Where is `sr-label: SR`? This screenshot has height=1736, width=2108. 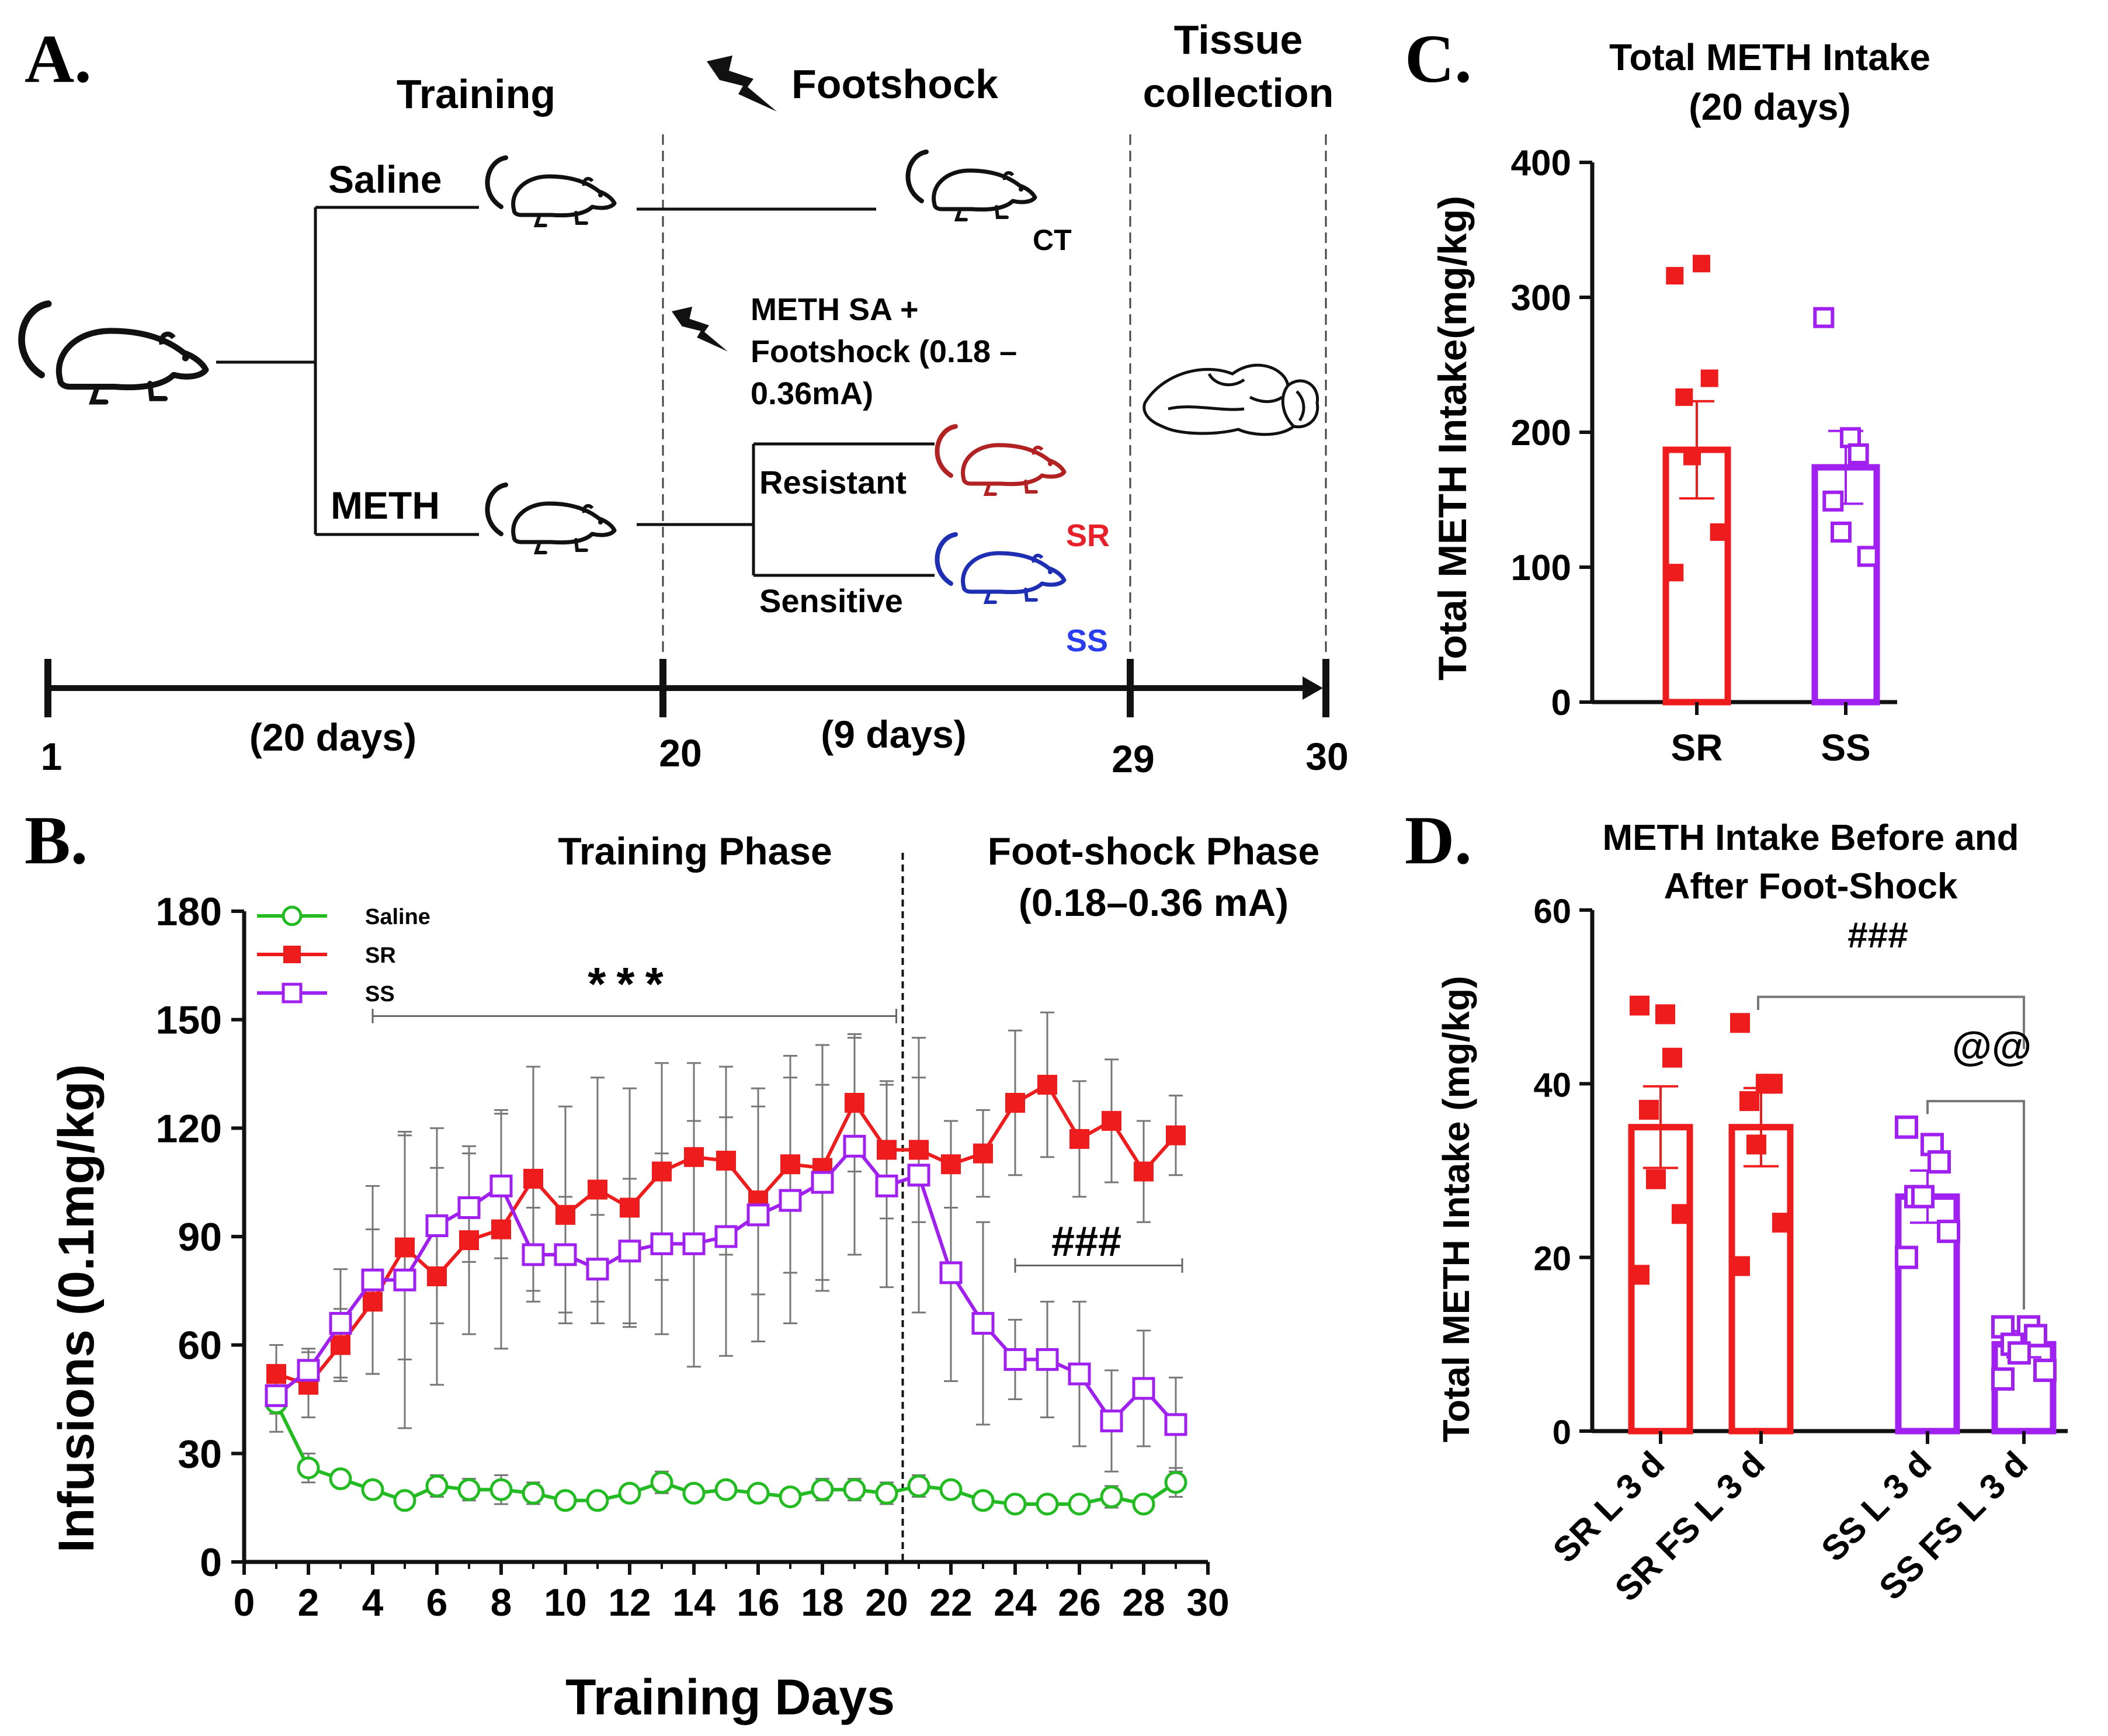 sr-label: SR is located at coordinates (1088, 535).